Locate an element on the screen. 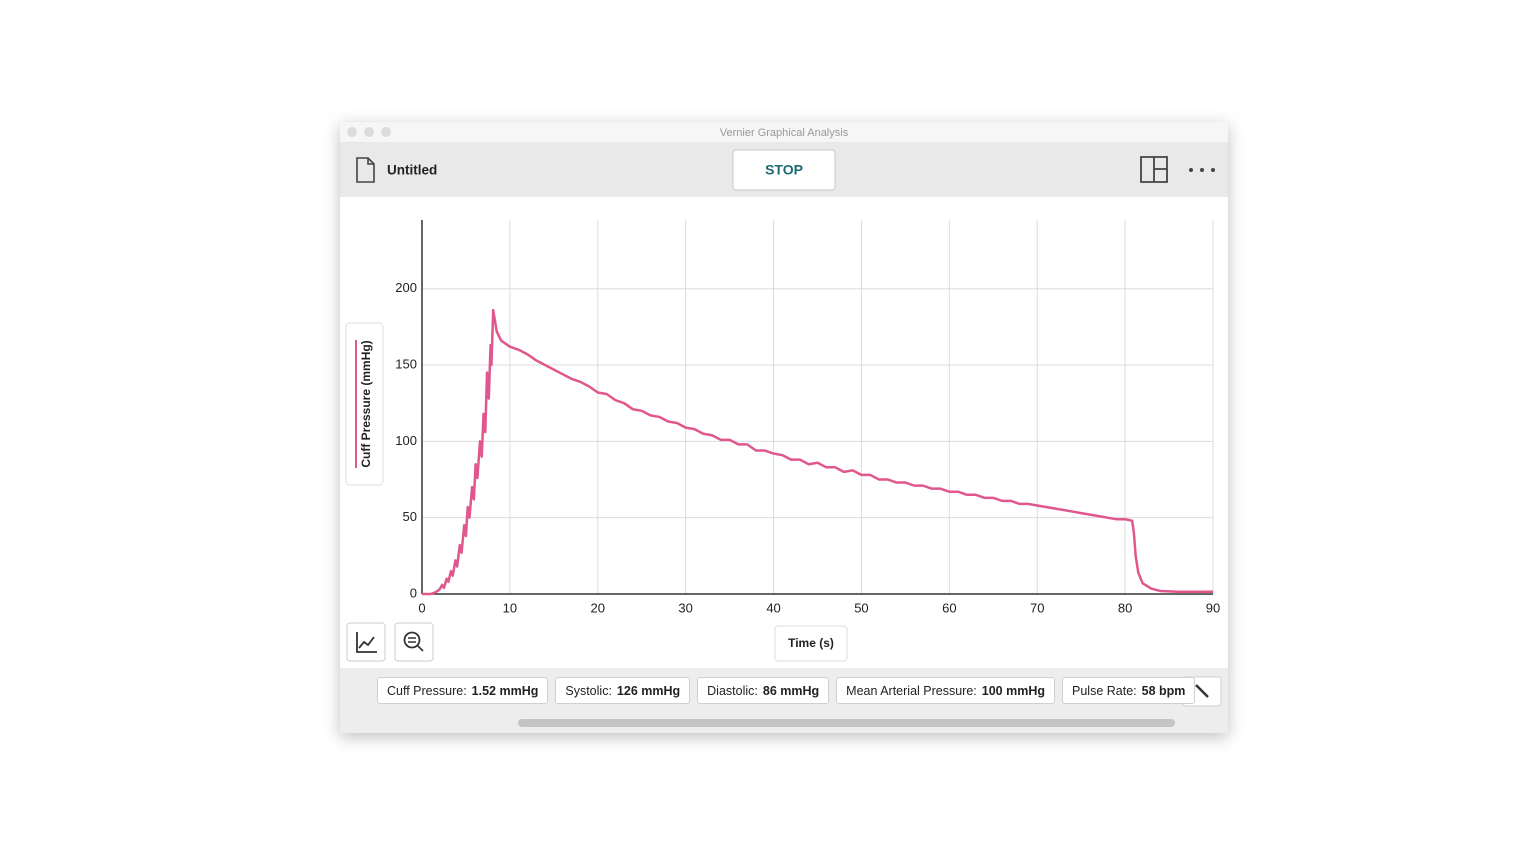  stop-button is located at coordinates (784, 170).